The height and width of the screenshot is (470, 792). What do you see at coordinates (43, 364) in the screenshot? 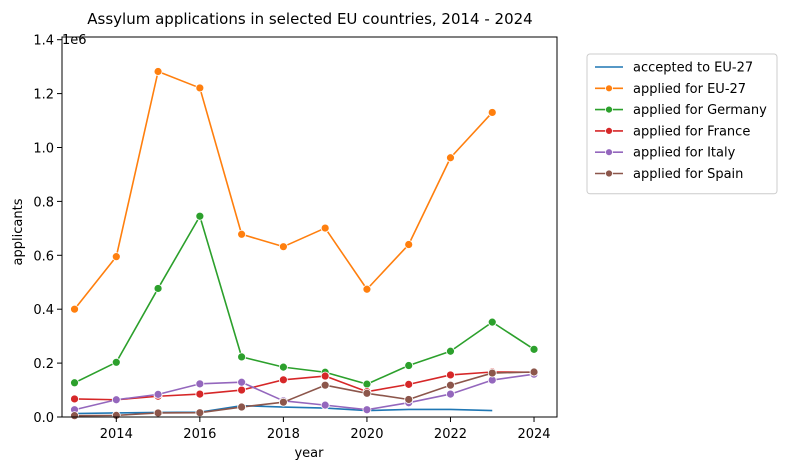
I see `y-tick-label: 0.2` at bounding box center [43, 364].